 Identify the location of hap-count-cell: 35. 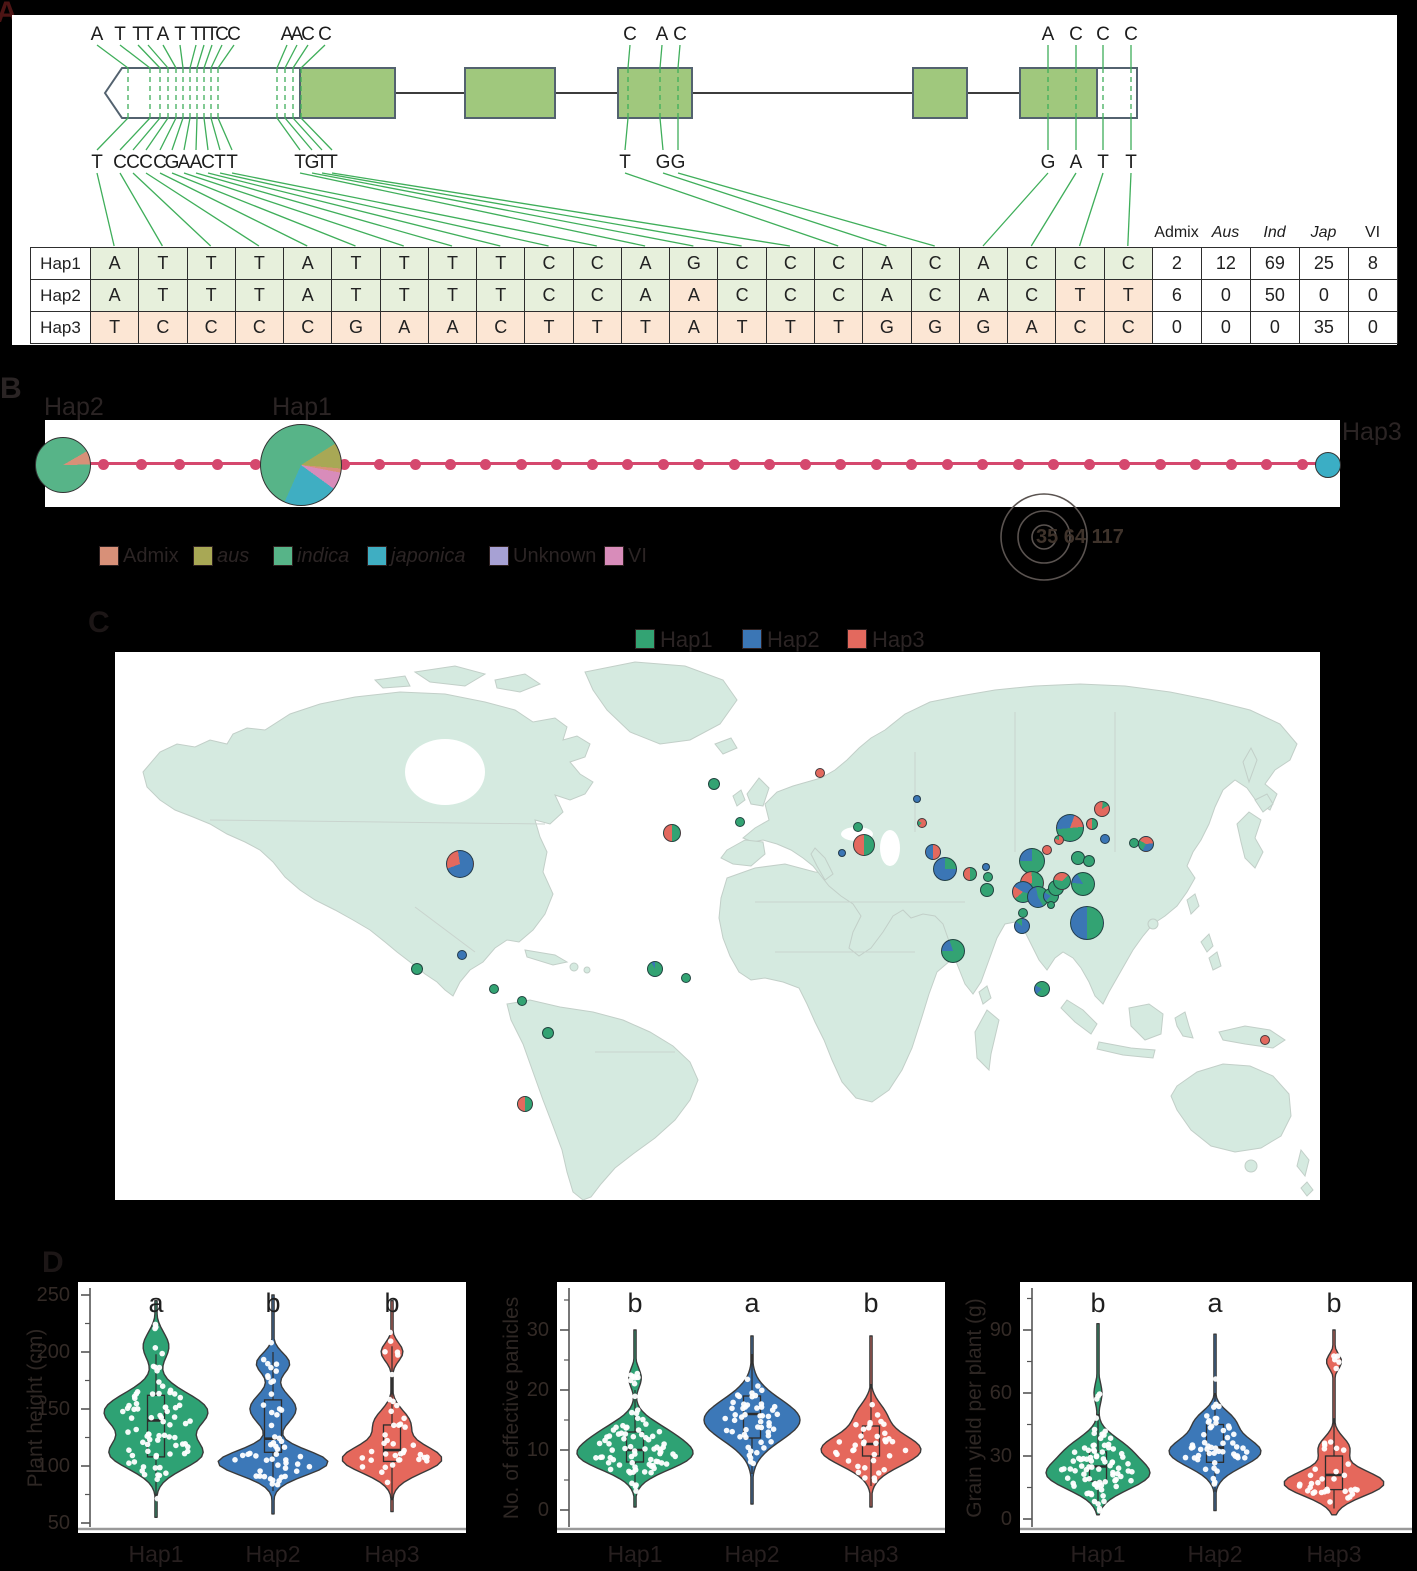
(1324, 328).